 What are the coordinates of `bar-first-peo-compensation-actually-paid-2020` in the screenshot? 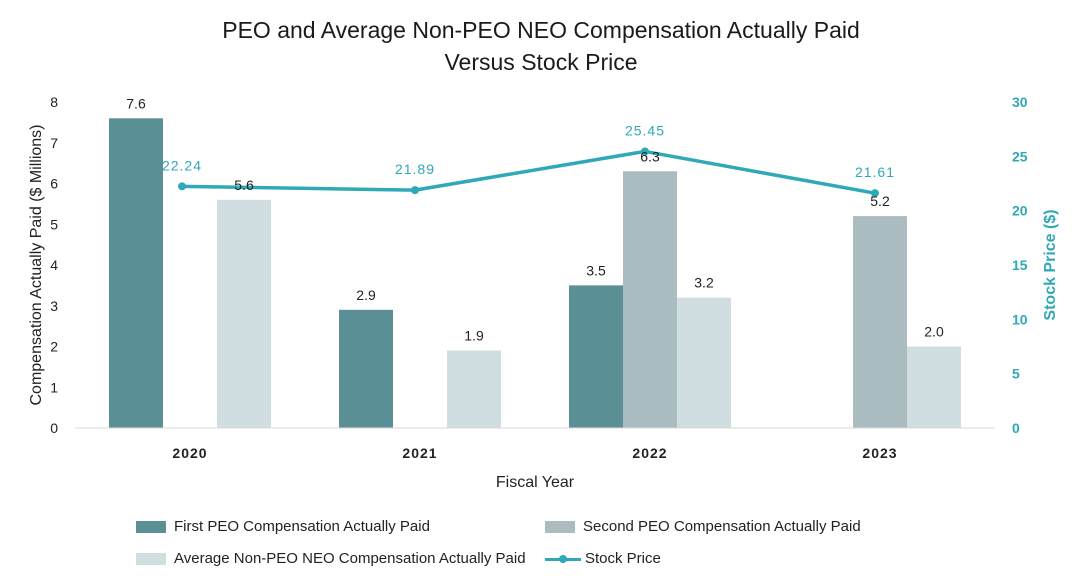 It's located at (136, 273).